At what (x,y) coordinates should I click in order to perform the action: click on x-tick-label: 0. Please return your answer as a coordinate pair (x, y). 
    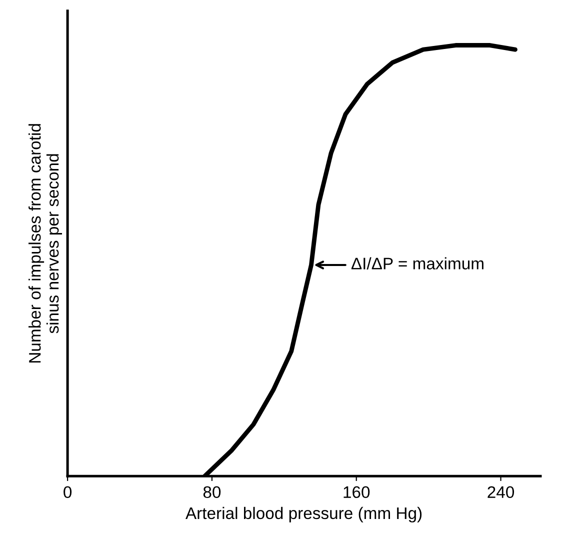
    Looking at the image, I should click on (68, 492).